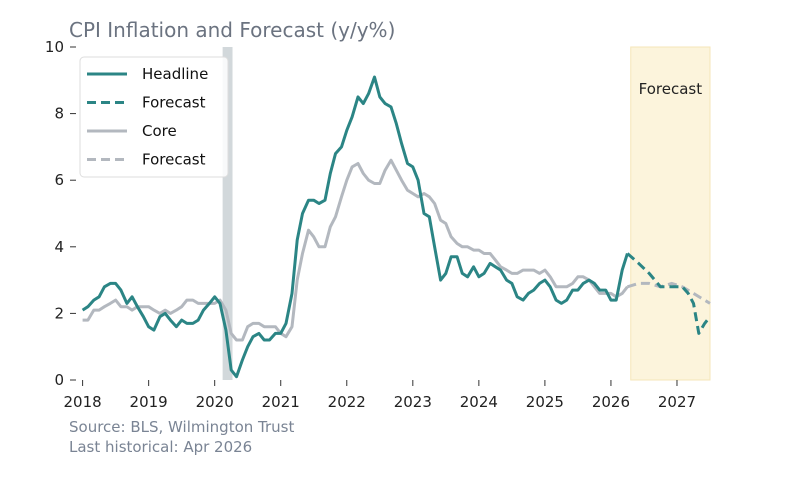 The image size is (788, 477). Describe the element at coordinates (677, 402) in the screenshot. I see `x-tick-label: 2027` at that location.